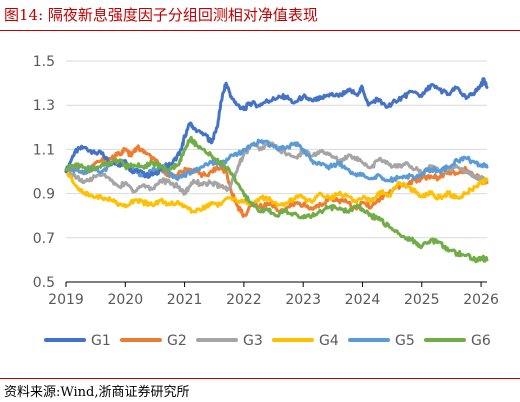 Image resolution: width=520 pixels, height=402 pixels. What do you see at coordinates (177, 341) in the screenshot?
I see `legend-label-g2: G2` at bounding box center [177, 341].